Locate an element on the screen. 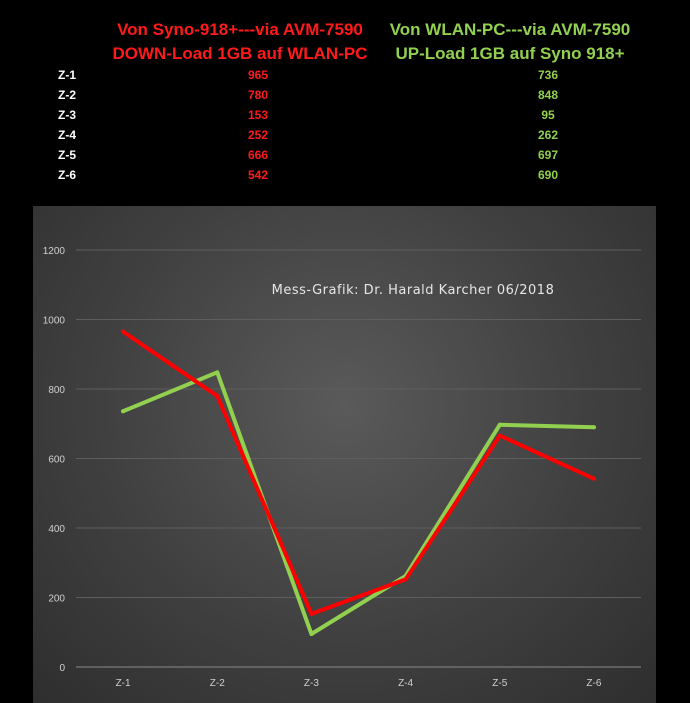 Image resolution: width=690 pixels, height=703 pixels. upload-header-line1: Von WLAN-PC---via AVM-7590 is located at coordinates (510, 29).